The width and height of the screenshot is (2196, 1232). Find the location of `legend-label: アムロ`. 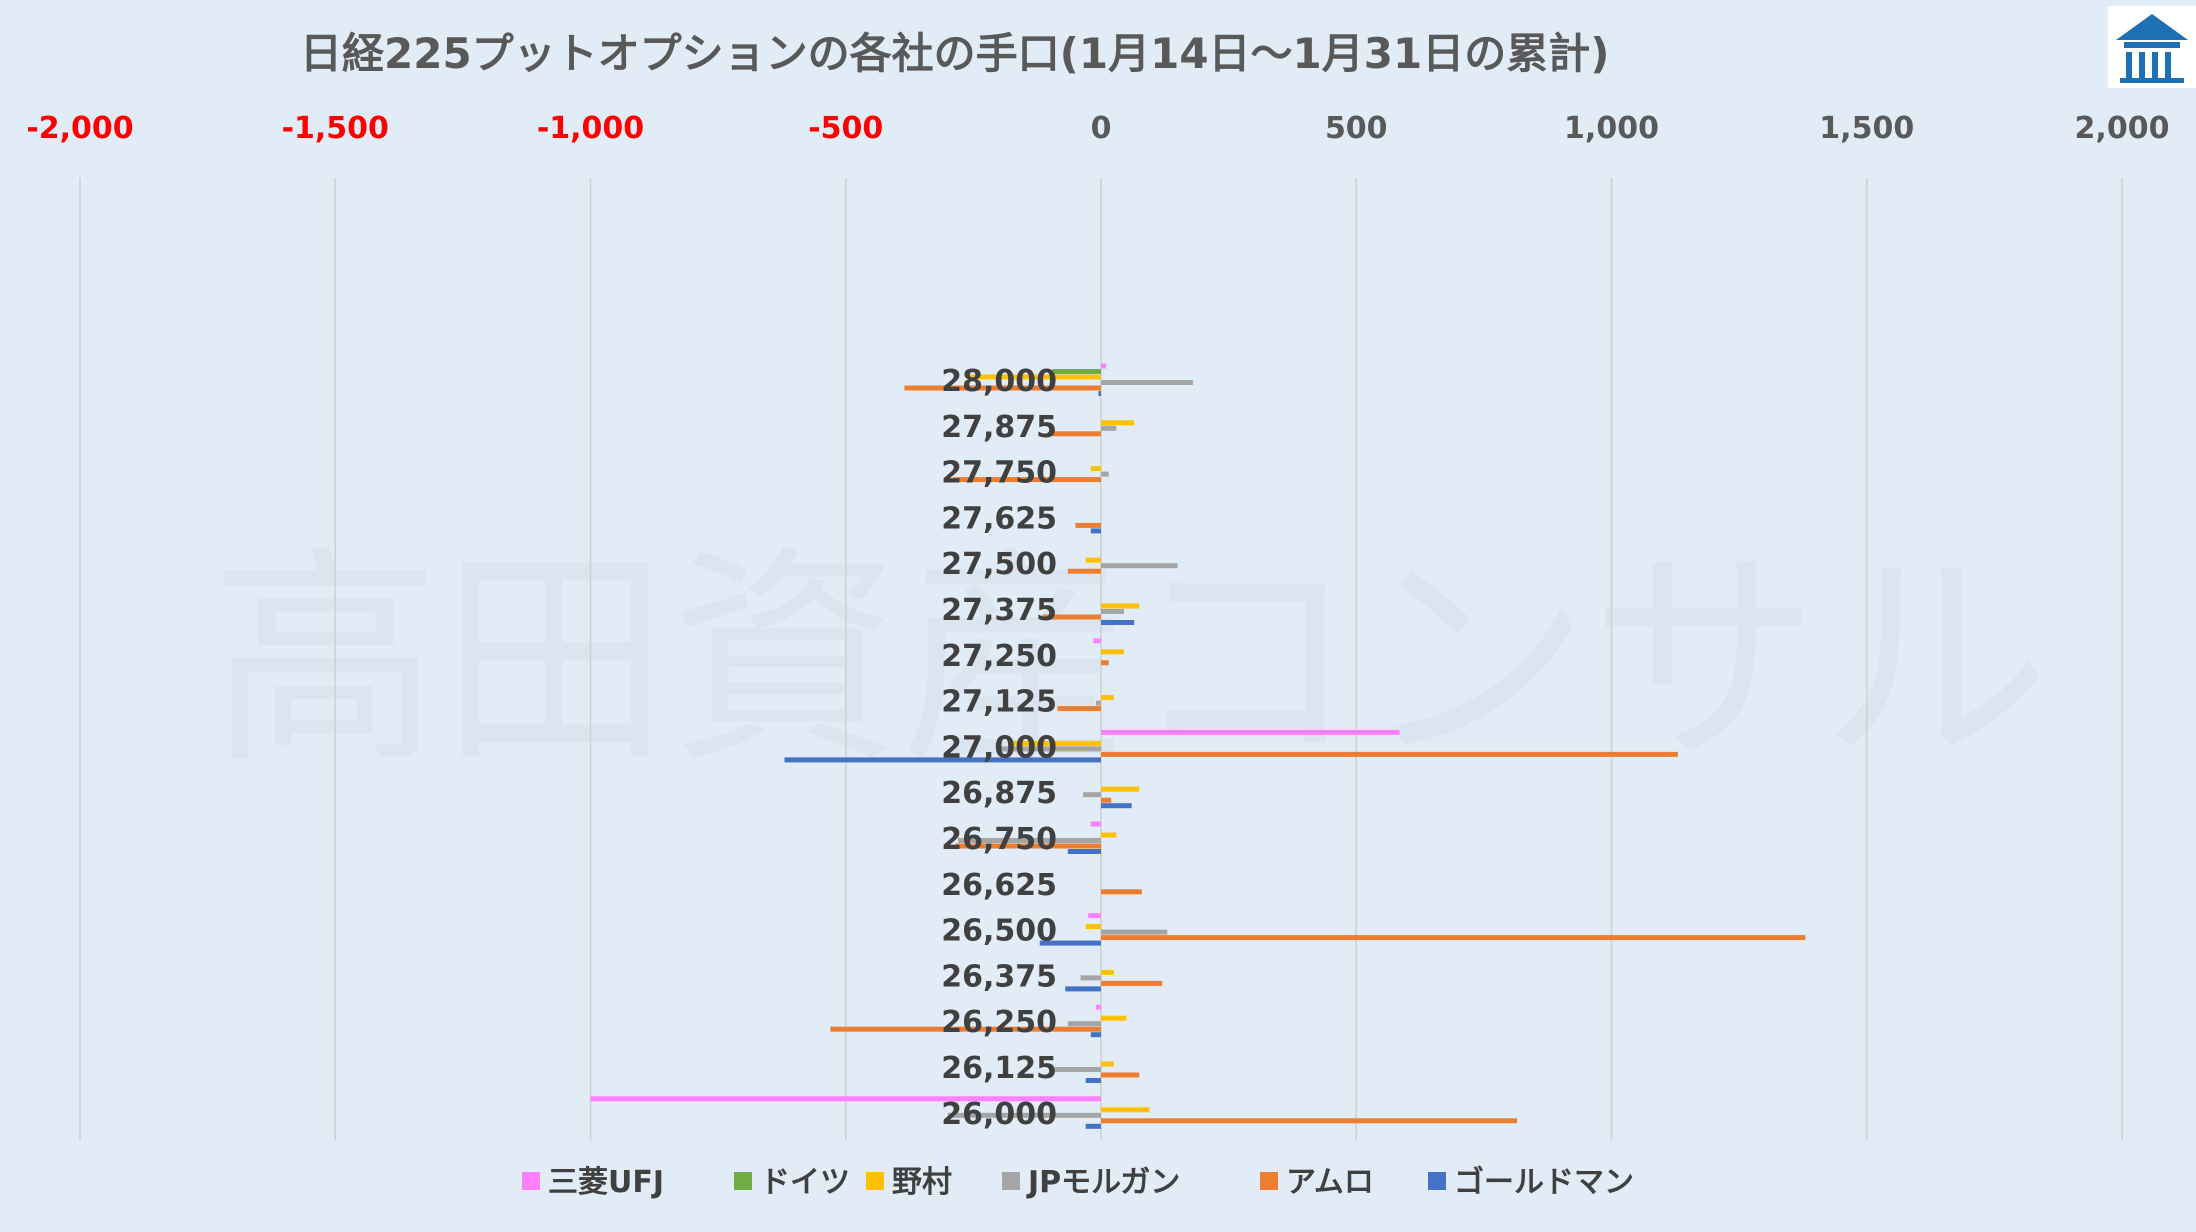

legend-label: アムロ is located at coordinates (1330, 1182).